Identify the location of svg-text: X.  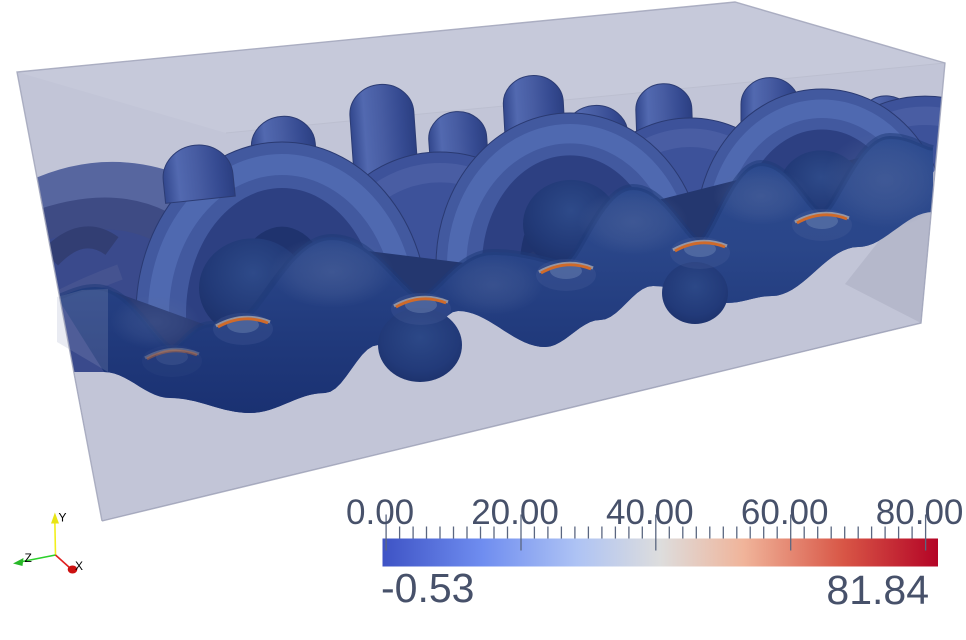
(79, 566).